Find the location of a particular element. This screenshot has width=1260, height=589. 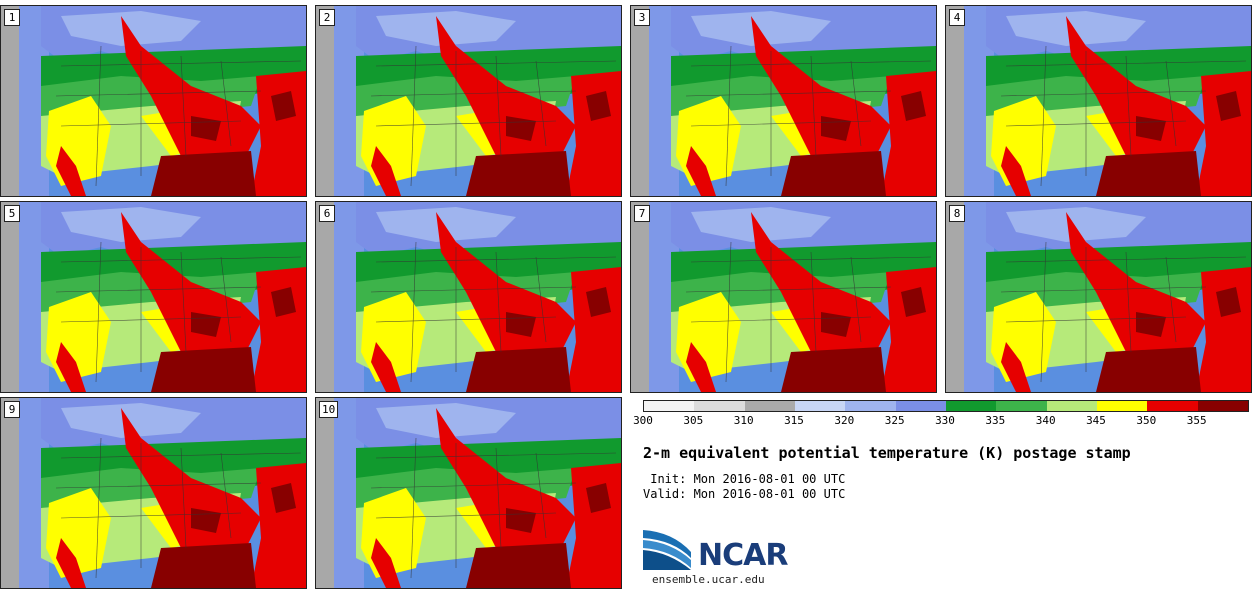

colorbar-tick-label: 305 is located at coordinates (693, 420).